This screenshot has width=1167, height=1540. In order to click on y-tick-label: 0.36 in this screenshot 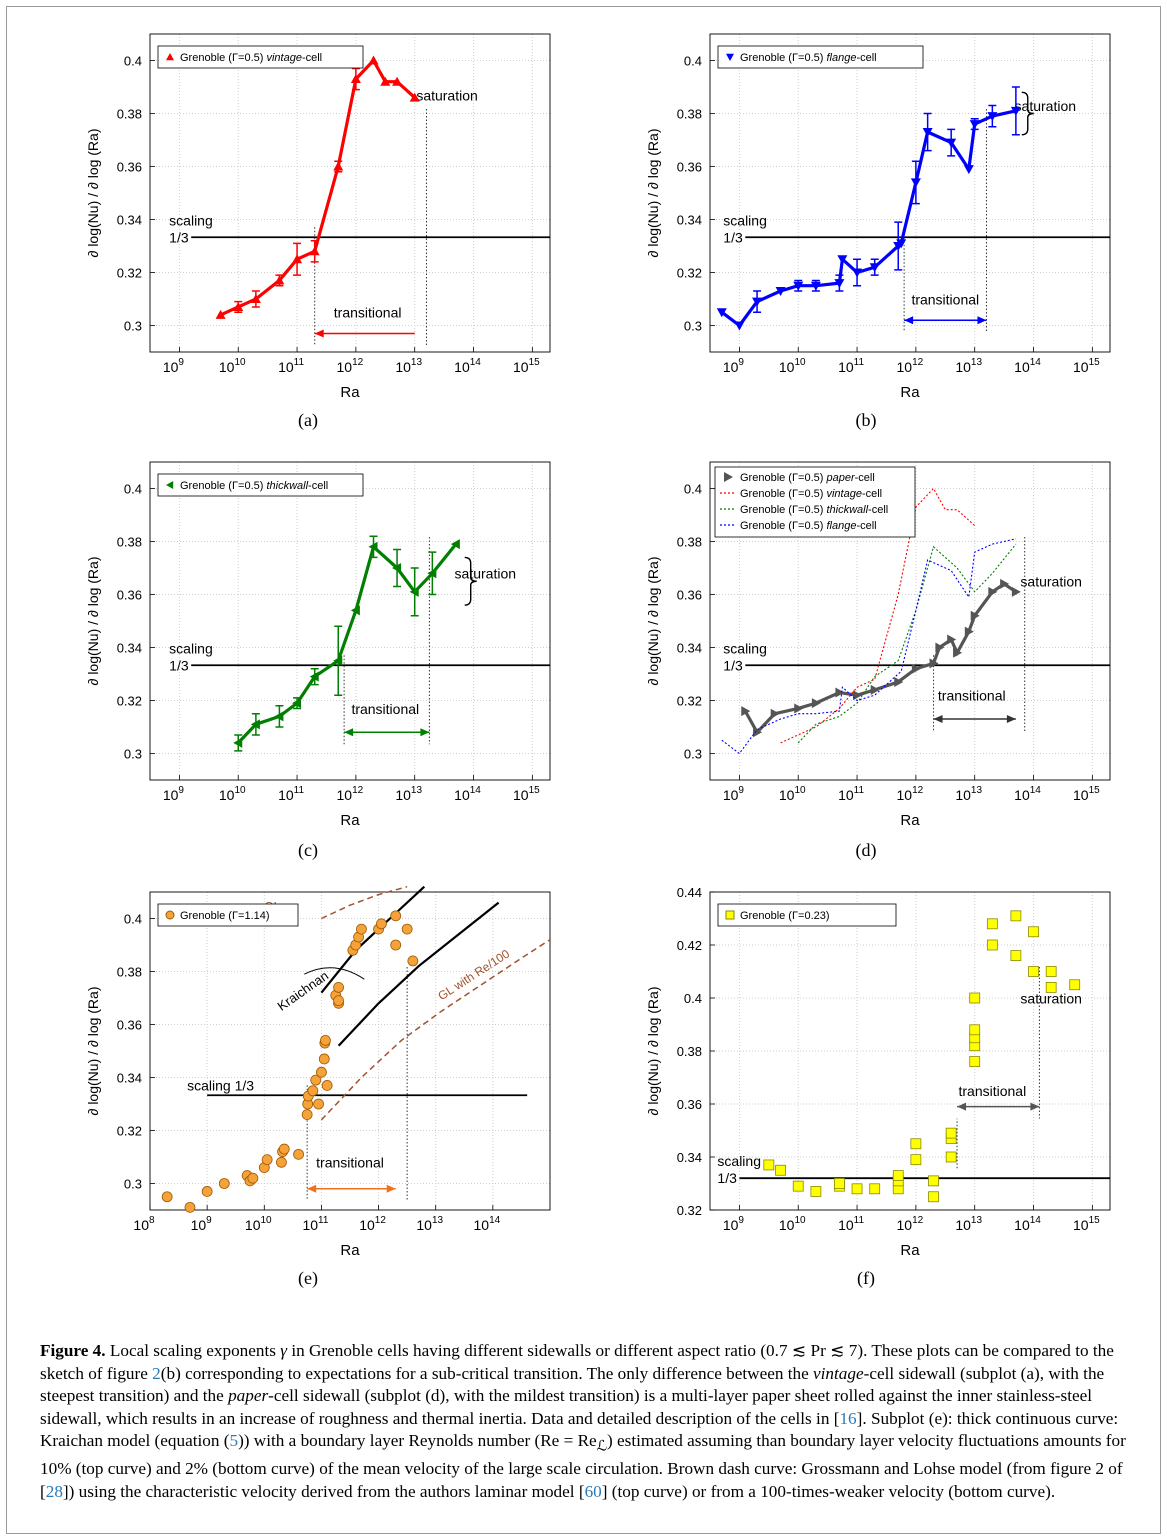, I will do `click(129, 167)`.